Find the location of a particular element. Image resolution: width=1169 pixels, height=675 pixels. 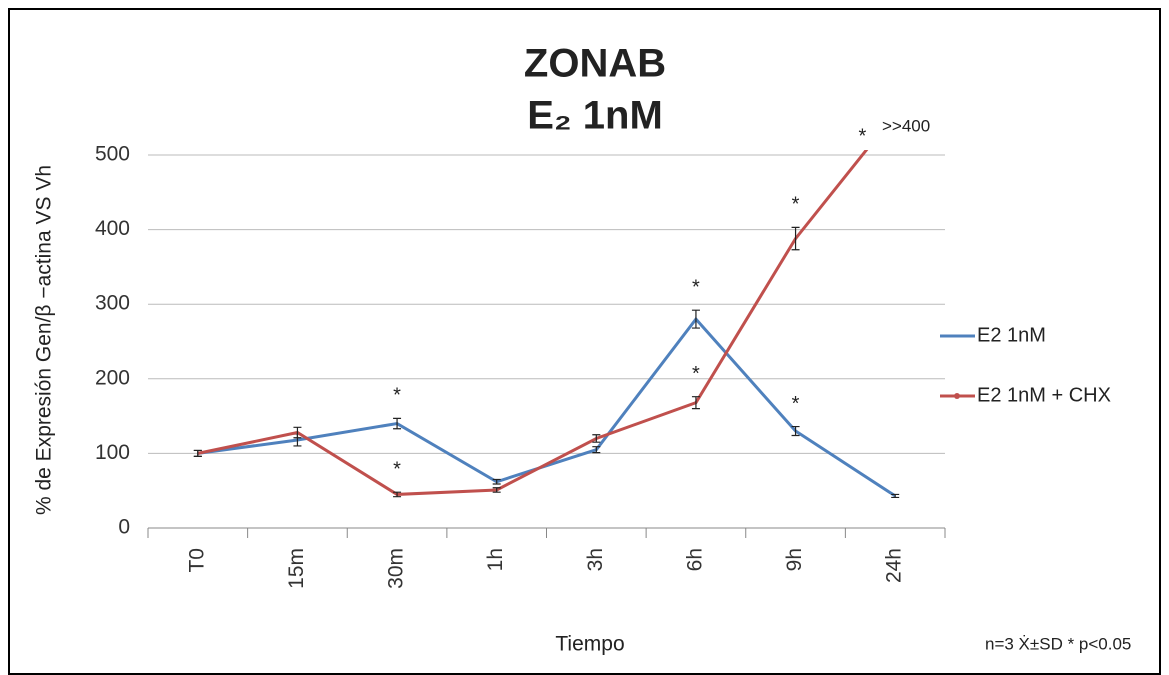

x-tick-label: 24h is located at coordinates (894, 565).